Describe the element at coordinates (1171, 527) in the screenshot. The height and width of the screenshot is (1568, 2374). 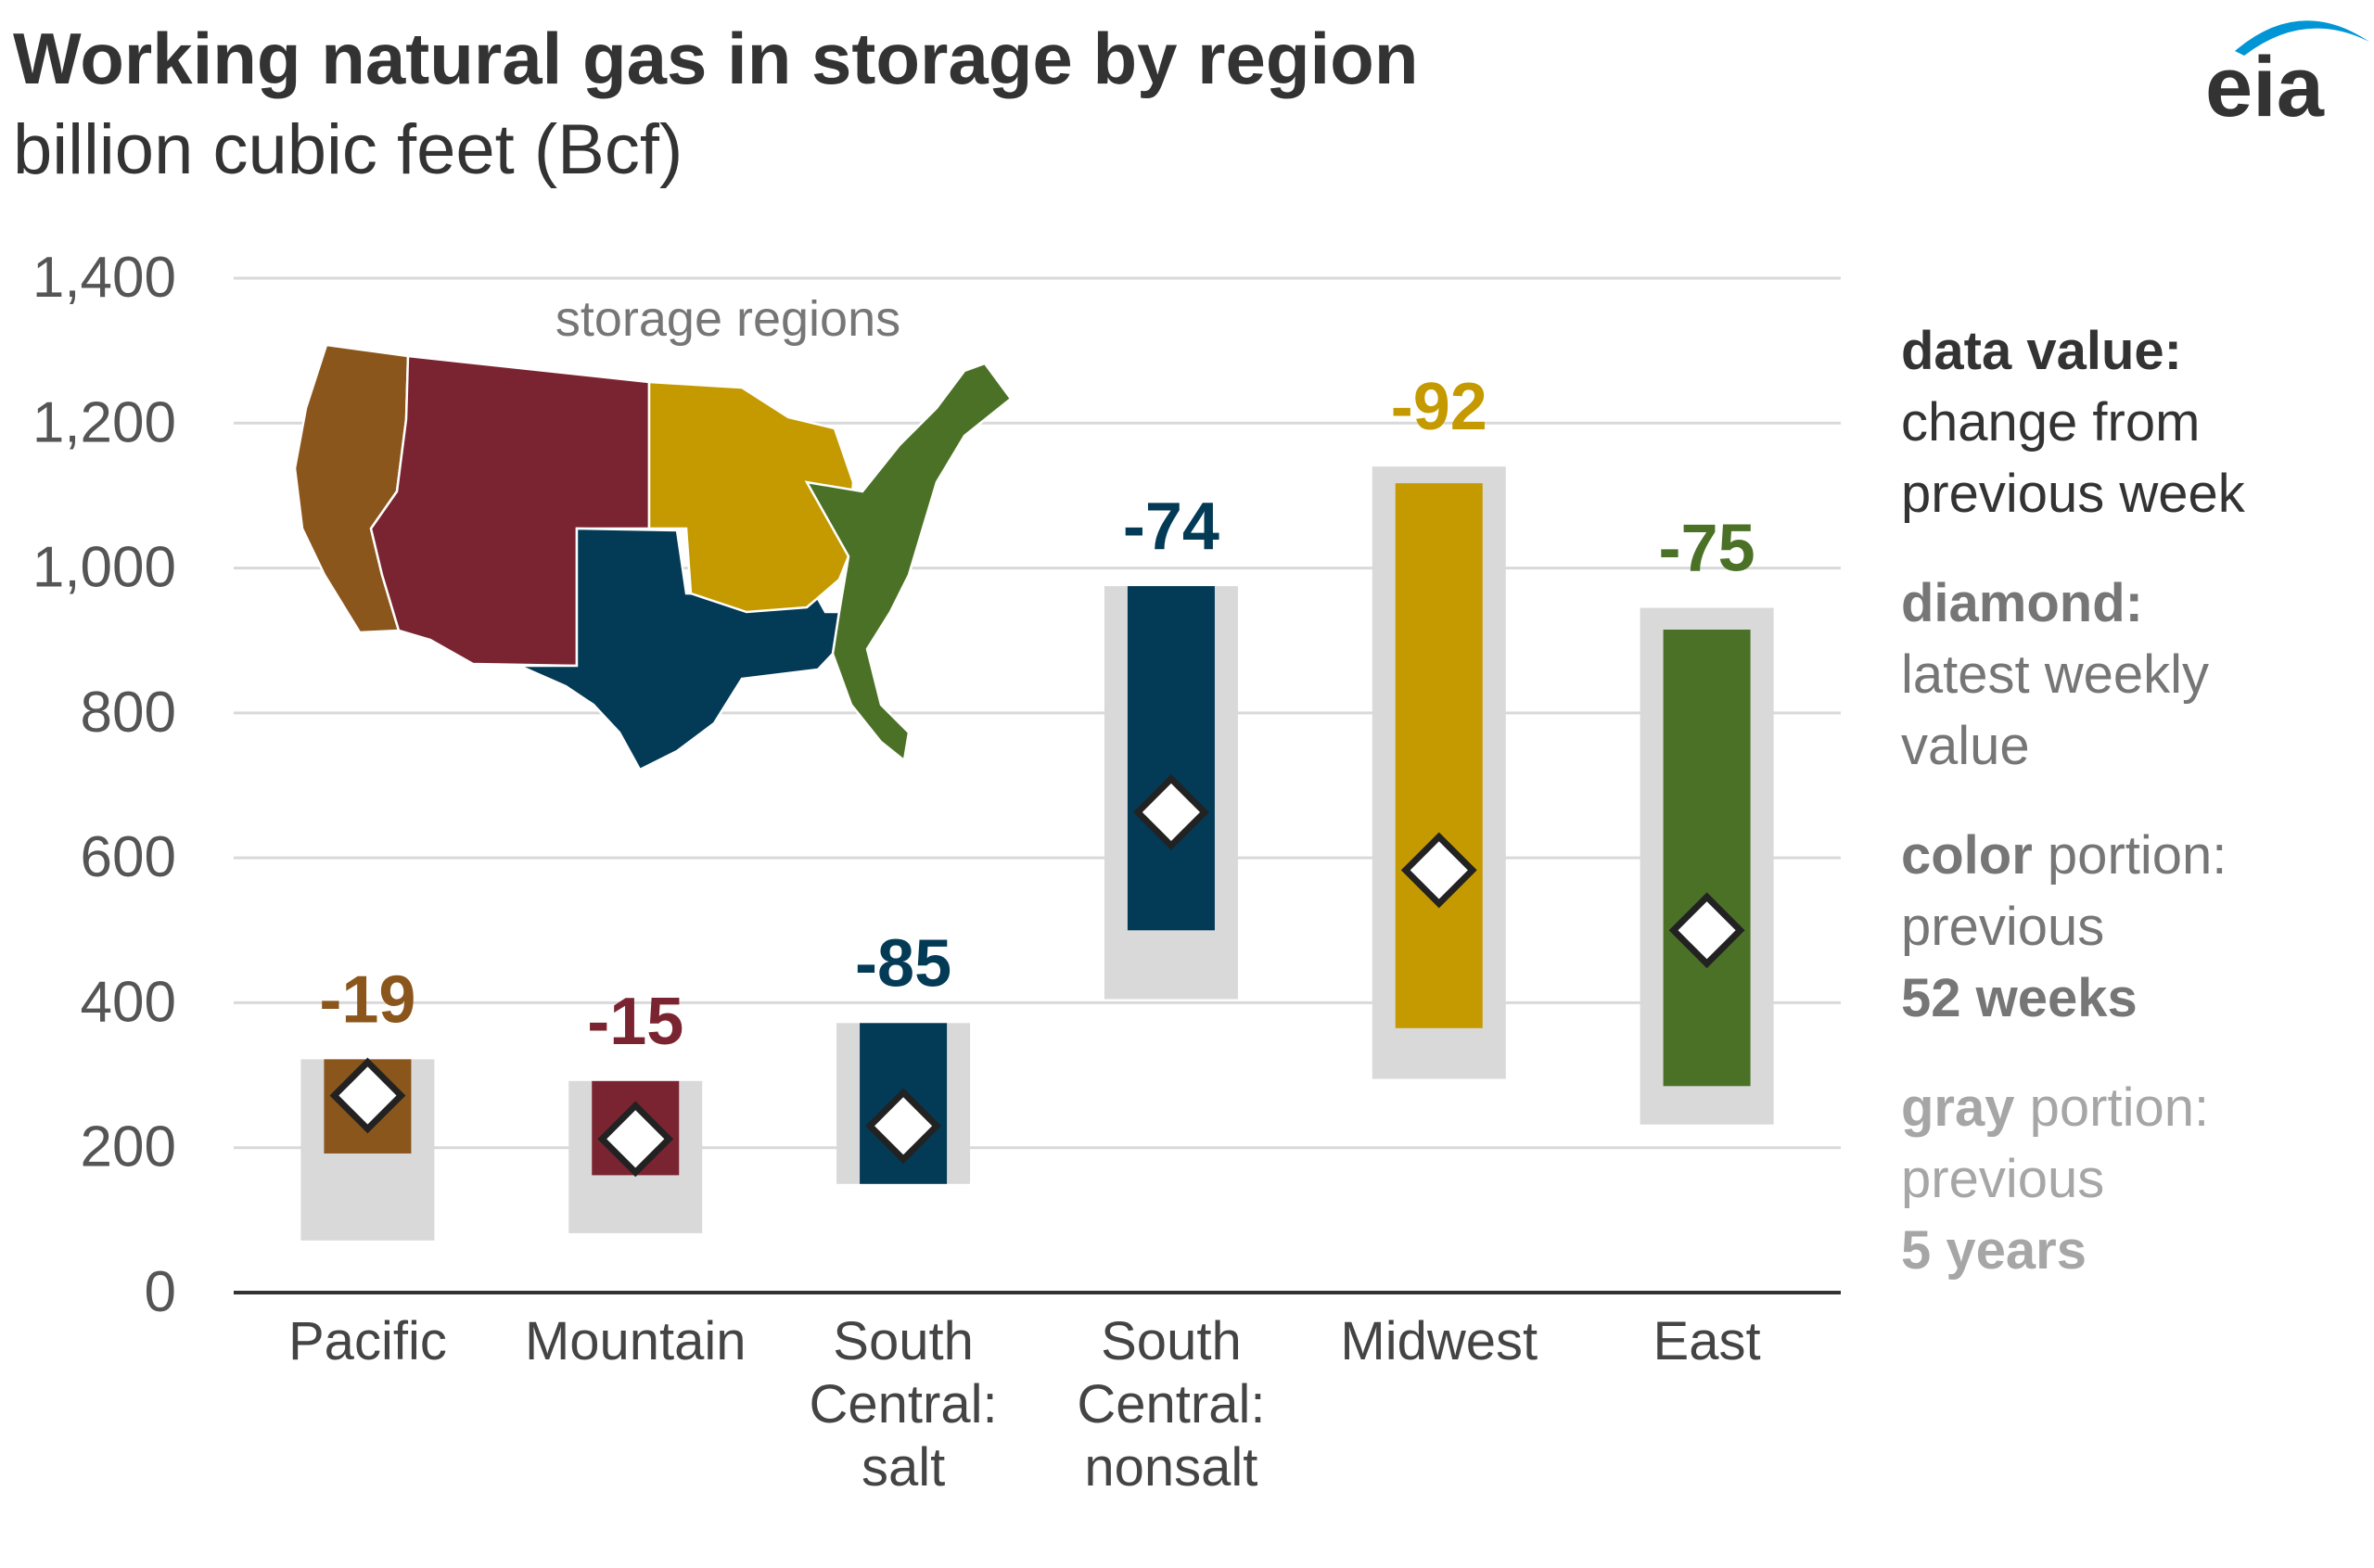
I see `change-label: -74` at that location.